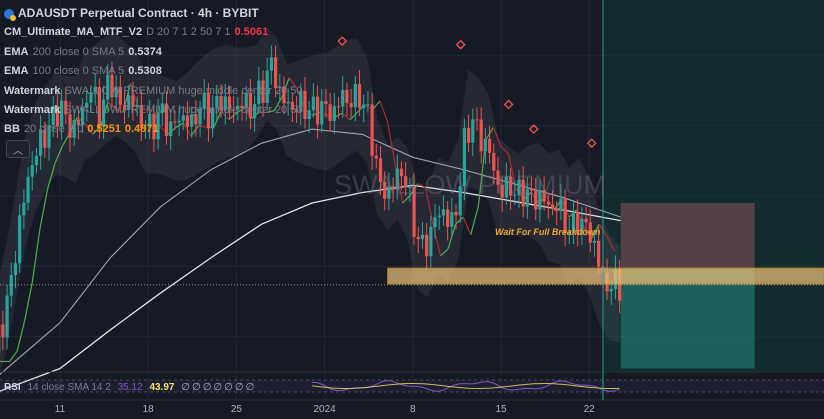 Image resolution: width=824 pixels, height=419 pixels. I want to click on rsi-name: RSI, so click(12, 387).